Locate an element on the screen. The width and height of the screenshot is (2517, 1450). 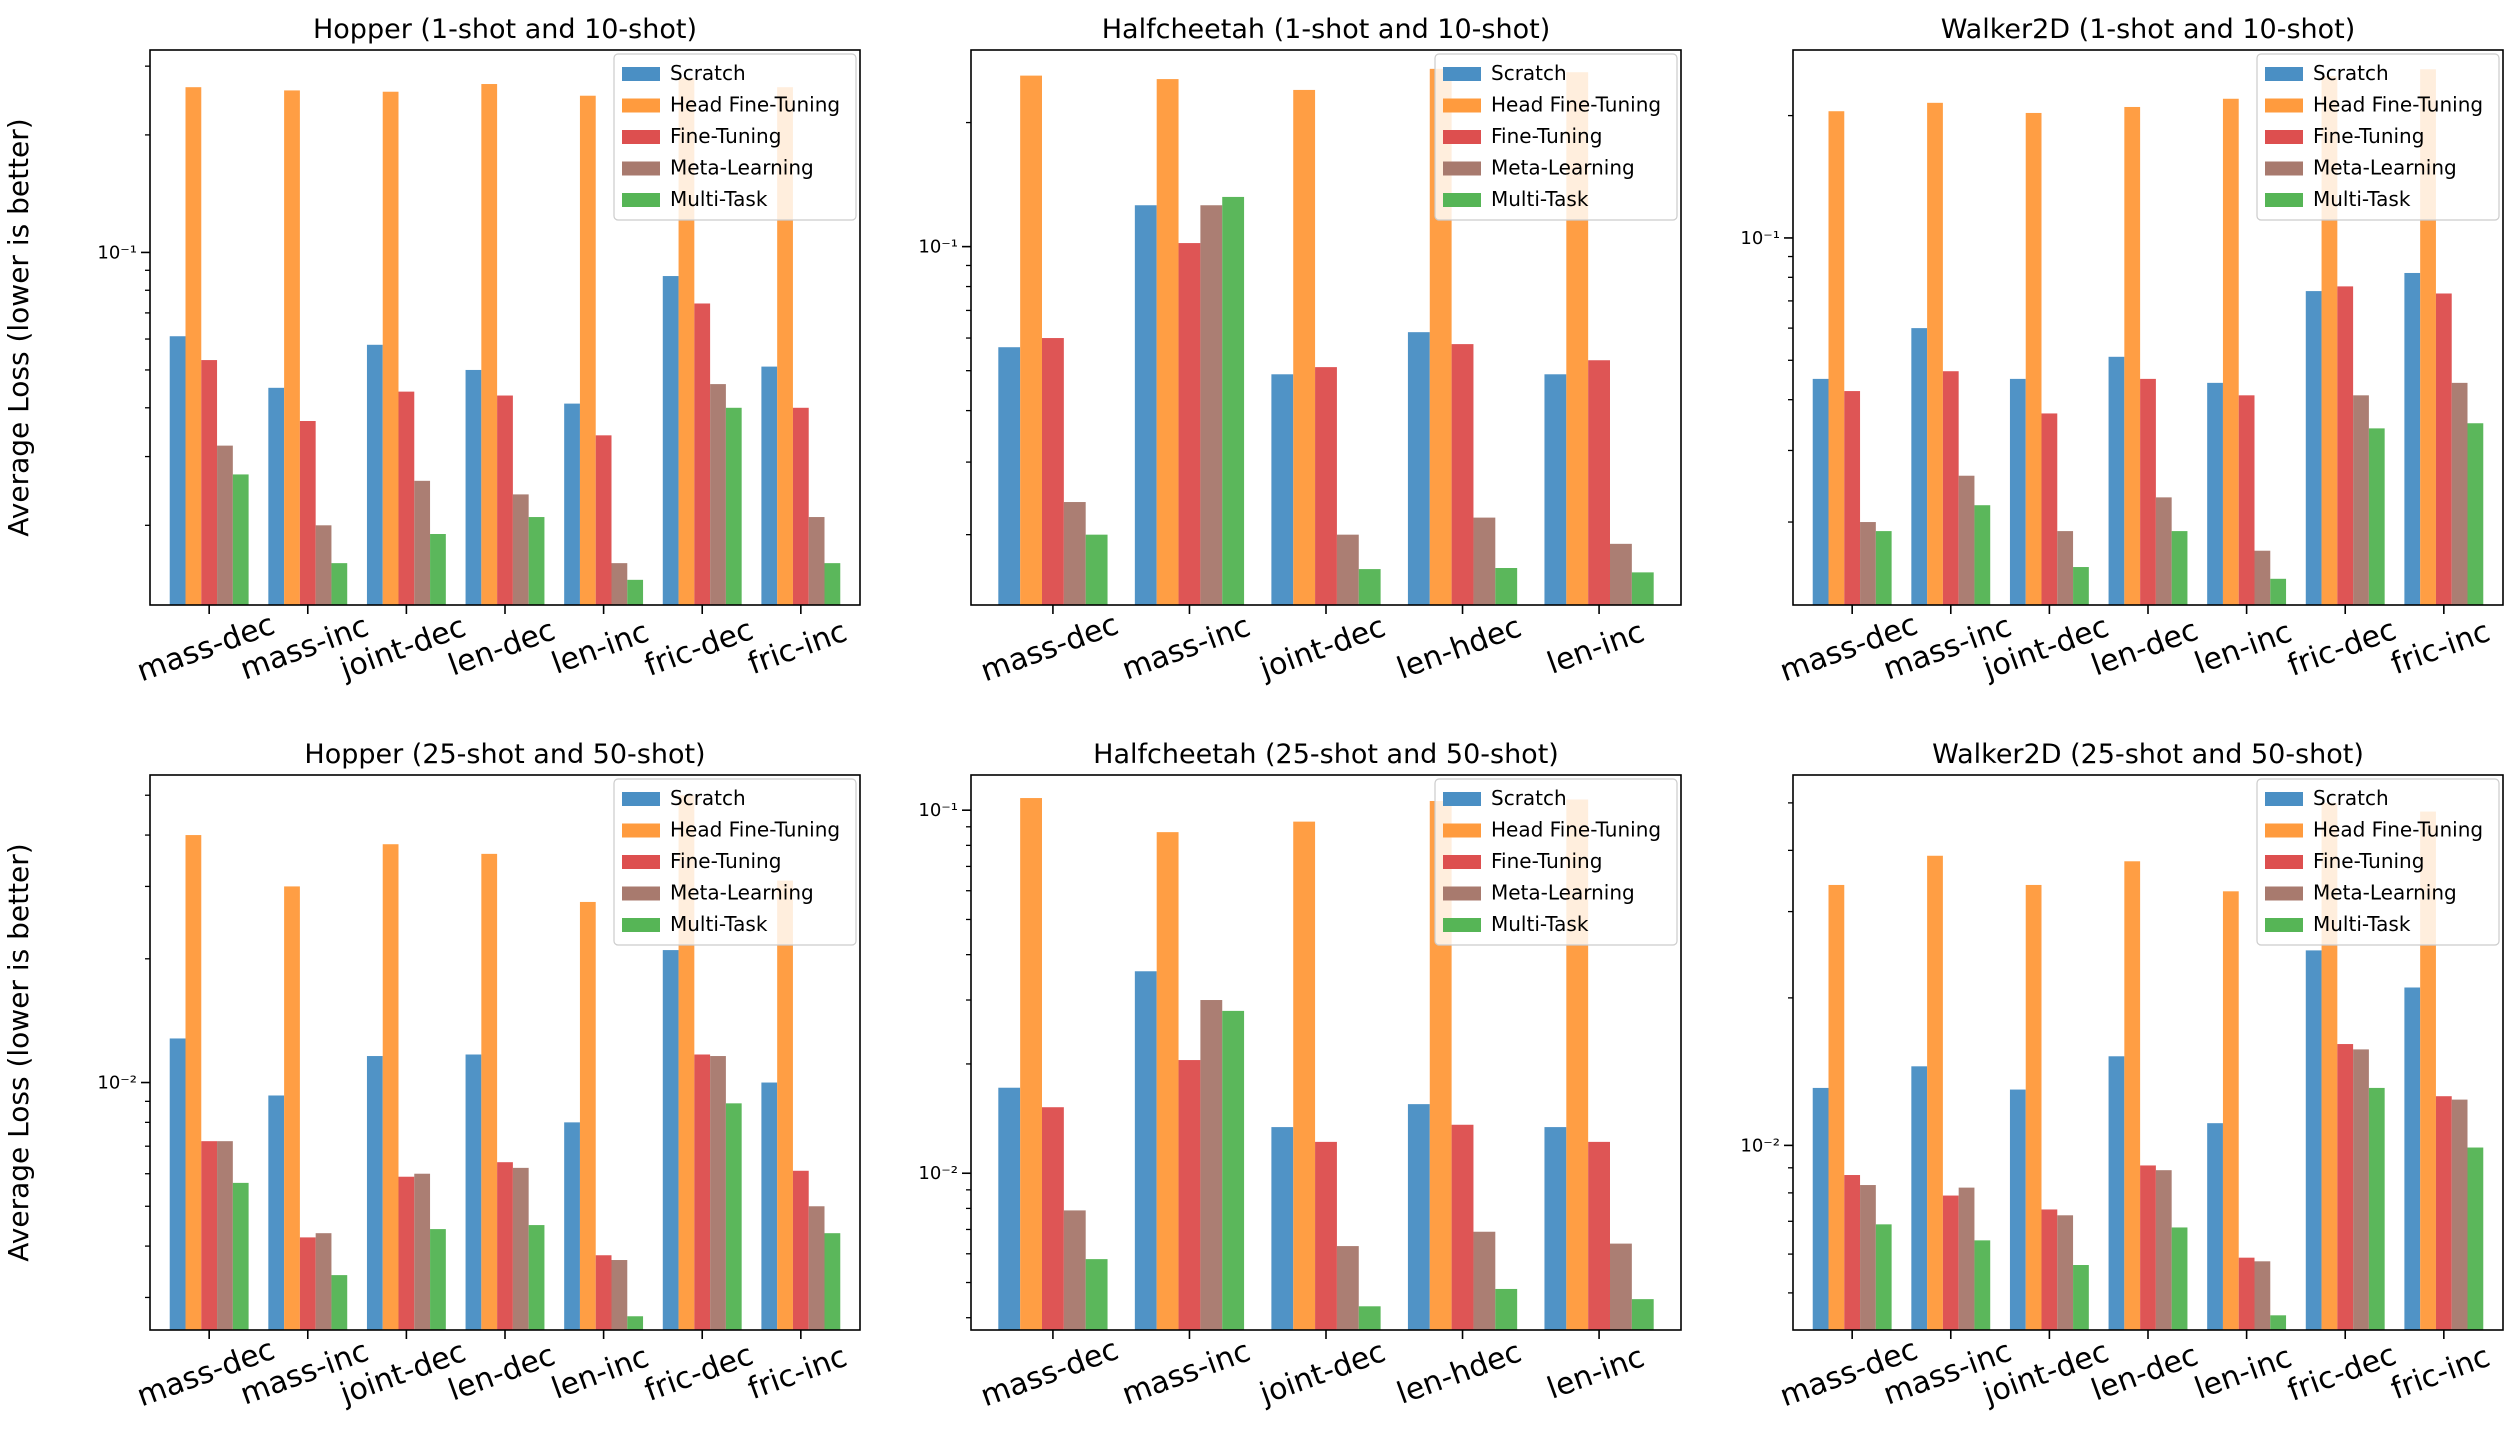
bar-len-dec-head-fine-tuning is located at coordinates (2132, 355).